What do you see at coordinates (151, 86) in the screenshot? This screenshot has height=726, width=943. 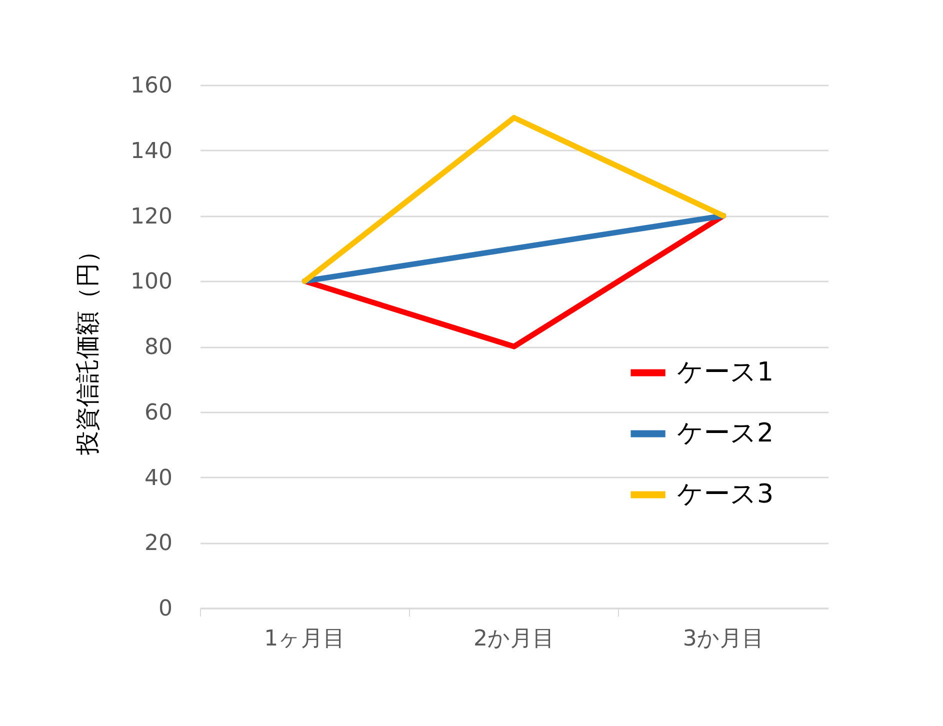 I see `y-tick-label: 160` at bounding box center [151, 86].